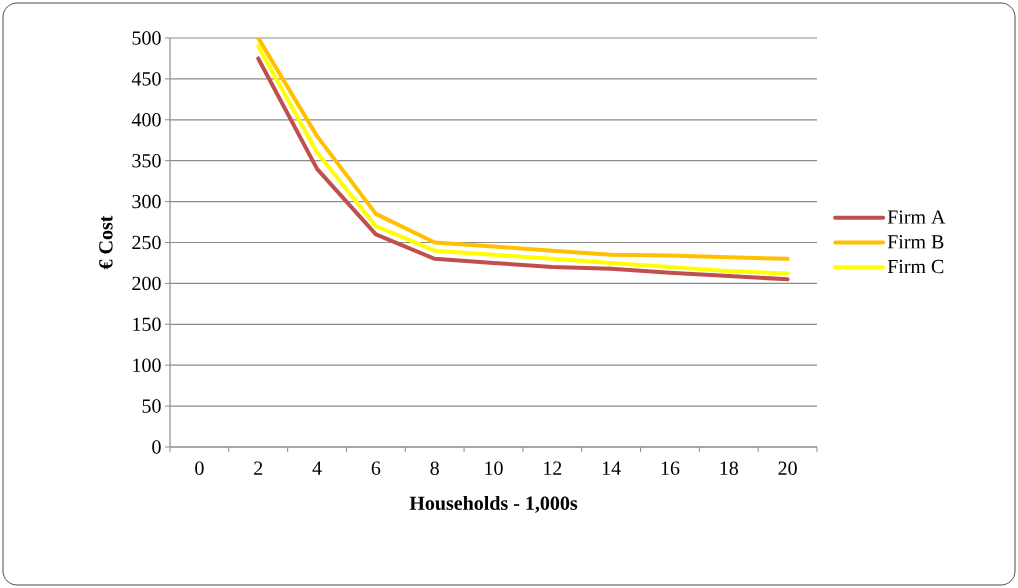  What do you see at coordinates (915, 266) in the screenshot?
I see `legend-label: Firm C` at bounding box center [915, 266].